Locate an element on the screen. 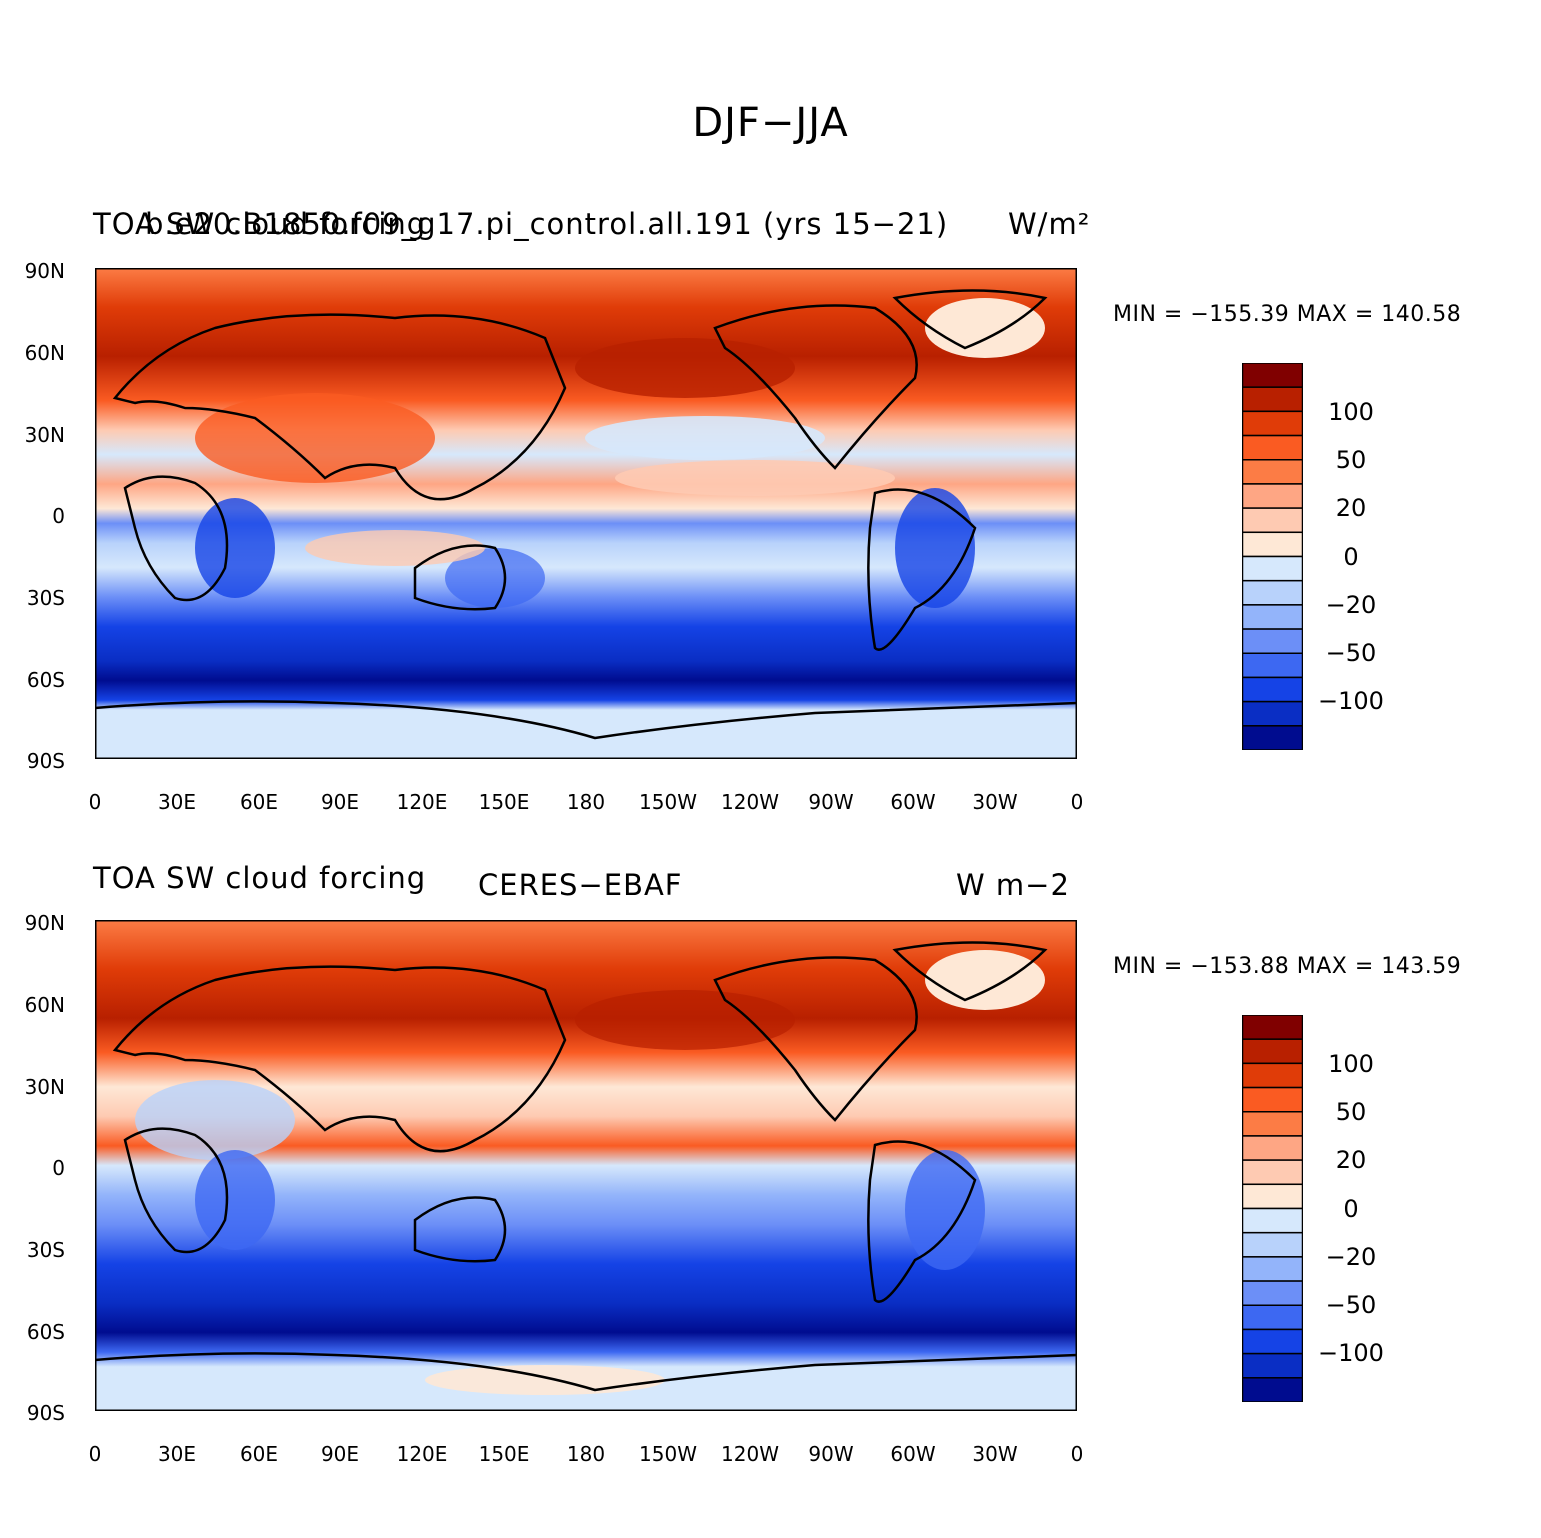  panel-center-title: CERES−EBAF is located at coordinates (580, 885).